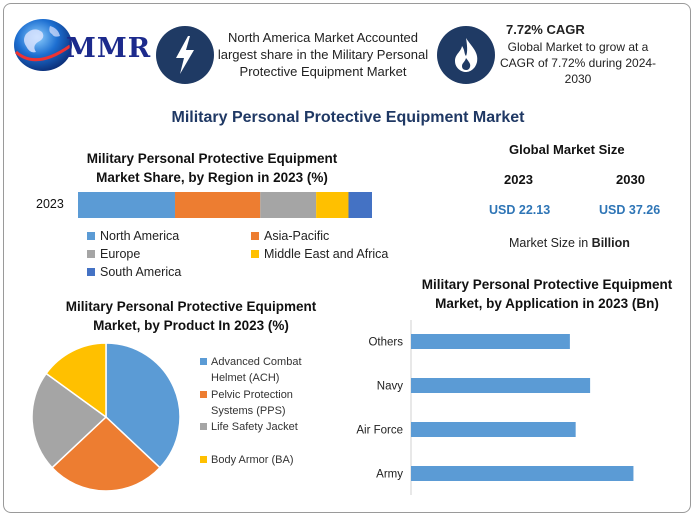  I want to click on application-label-army: Army, so click(389, 475).